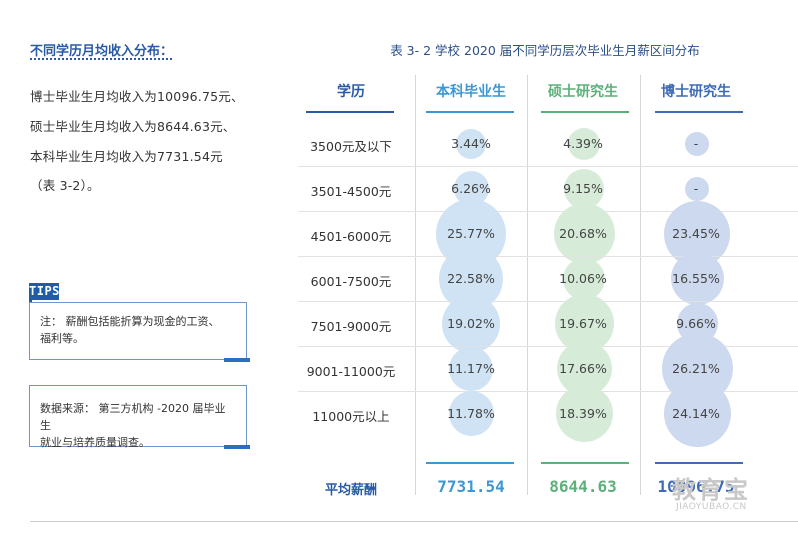  Describe the element at coordinates (471, 486) in the screenshot. I see `avg-bachelor: 7731.54` at that location.